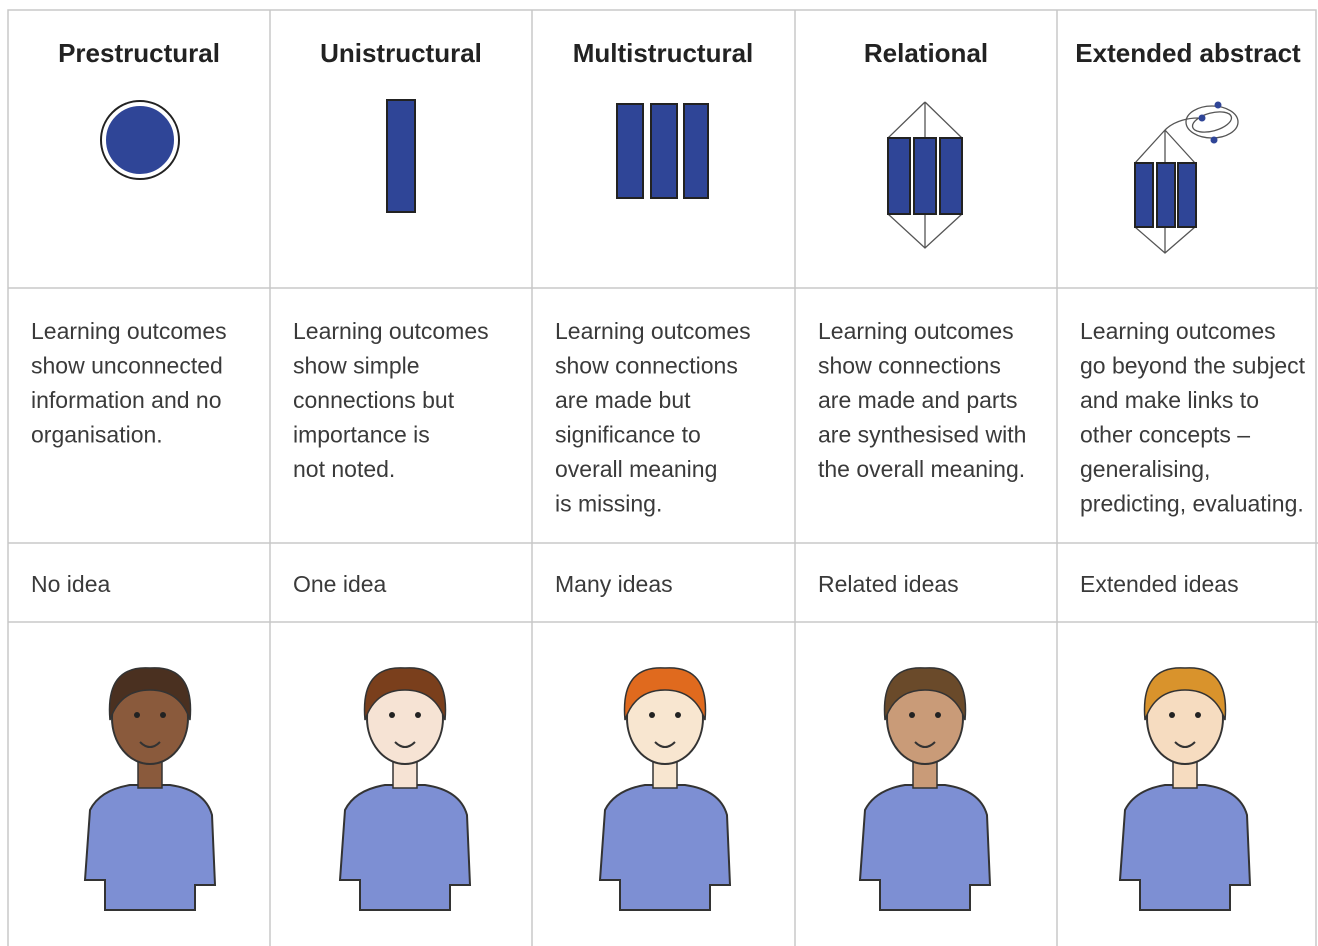  What do you see at coordinates (663, 53) in the screenshot?
I see `column-title: Multistructural` at bounding box center [663, 53].